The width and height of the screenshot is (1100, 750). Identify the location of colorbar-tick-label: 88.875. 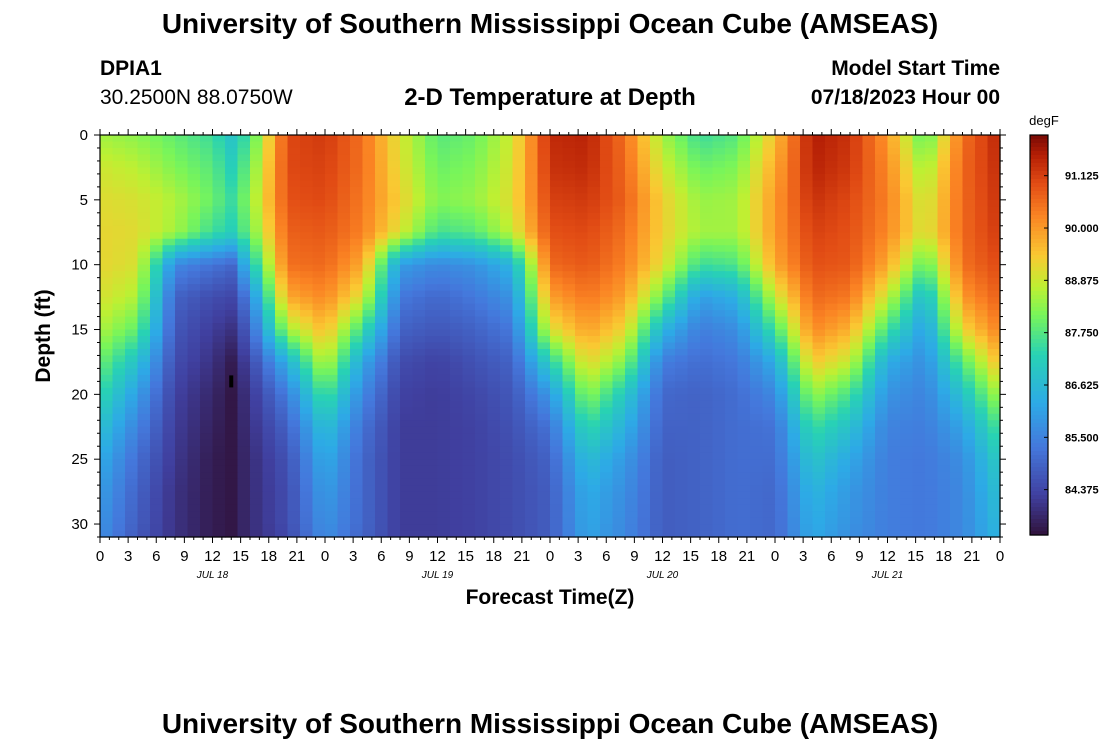
(1082, 281).